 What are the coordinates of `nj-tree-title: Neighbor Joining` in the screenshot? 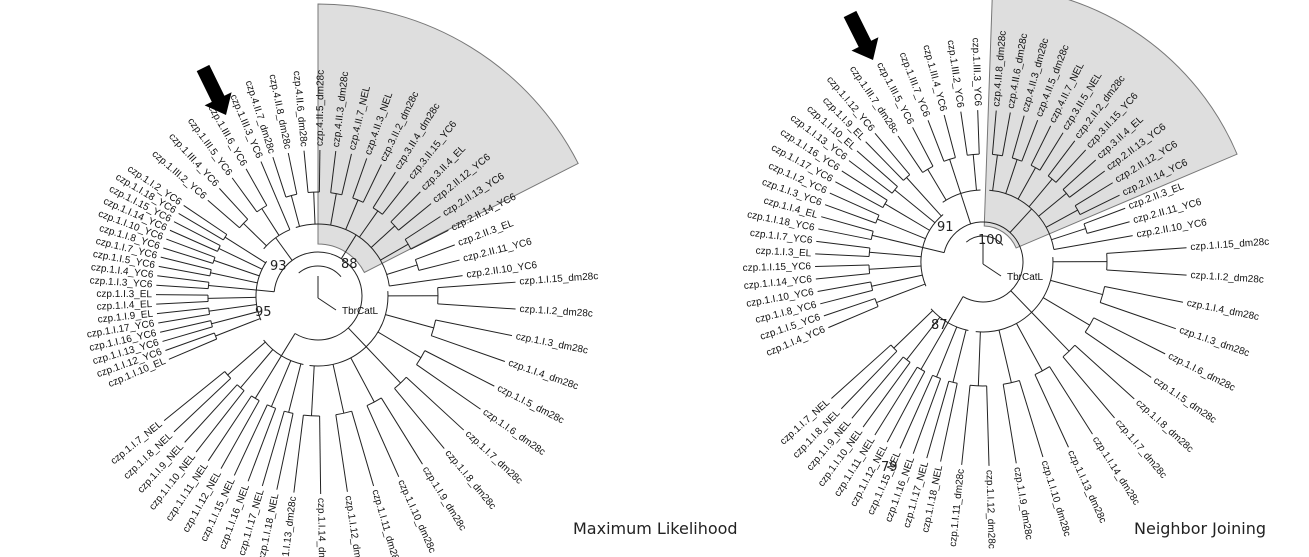 It's located at (1200, 528).